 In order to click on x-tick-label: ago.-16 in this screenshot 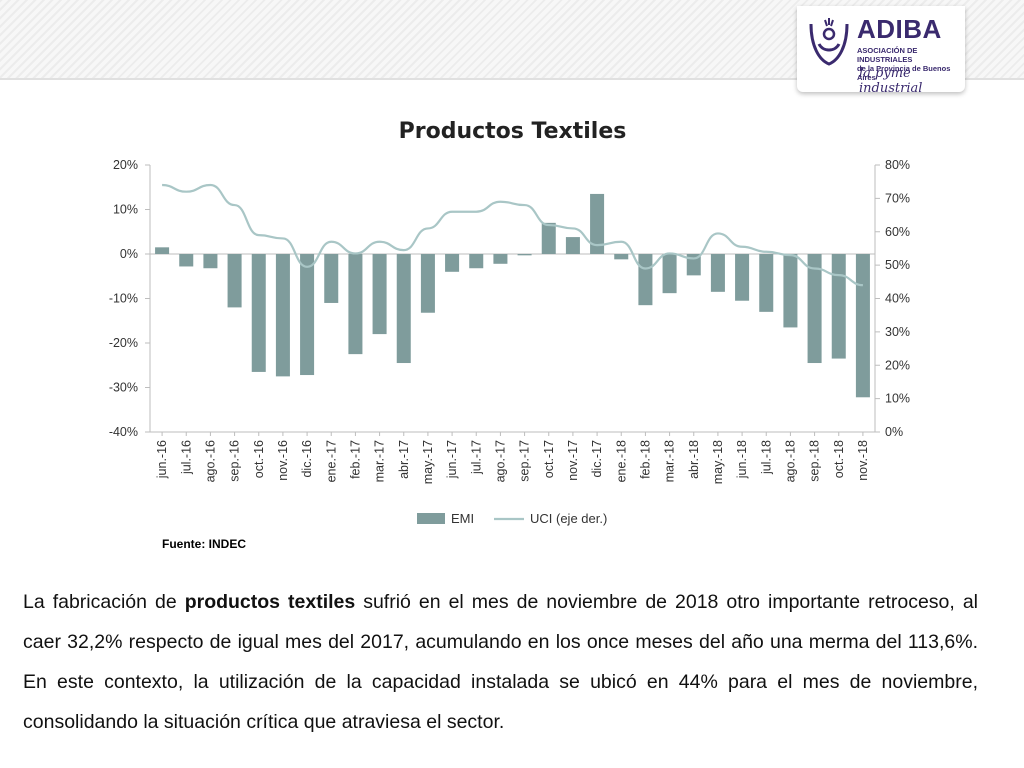, I will do `click(210, 461)`.